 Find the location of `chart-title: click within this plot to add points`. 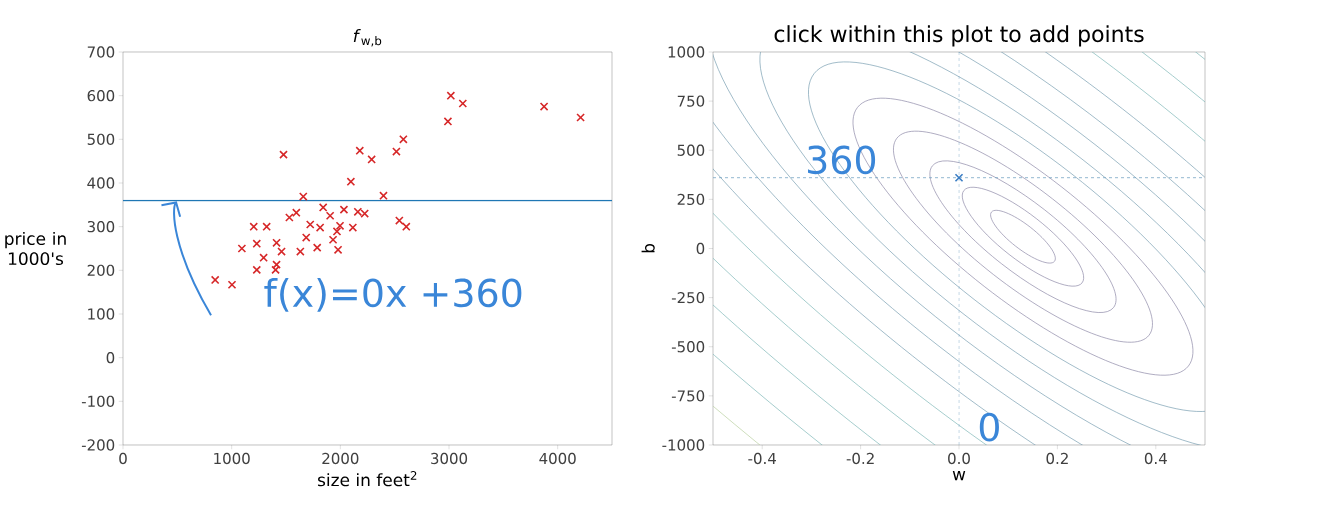

chart-title: click within this plot to add points is located at coordinates (959, 36).